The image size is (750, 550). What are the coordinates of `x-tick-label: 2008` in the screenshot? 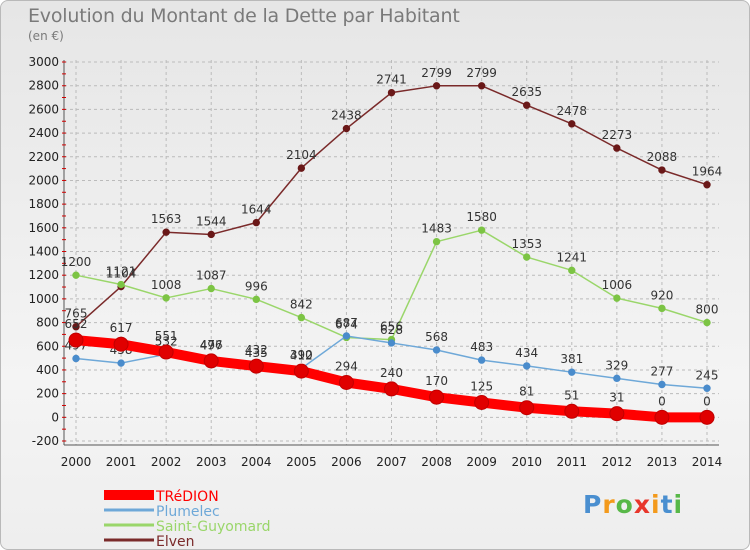 It's located at (436, 462).